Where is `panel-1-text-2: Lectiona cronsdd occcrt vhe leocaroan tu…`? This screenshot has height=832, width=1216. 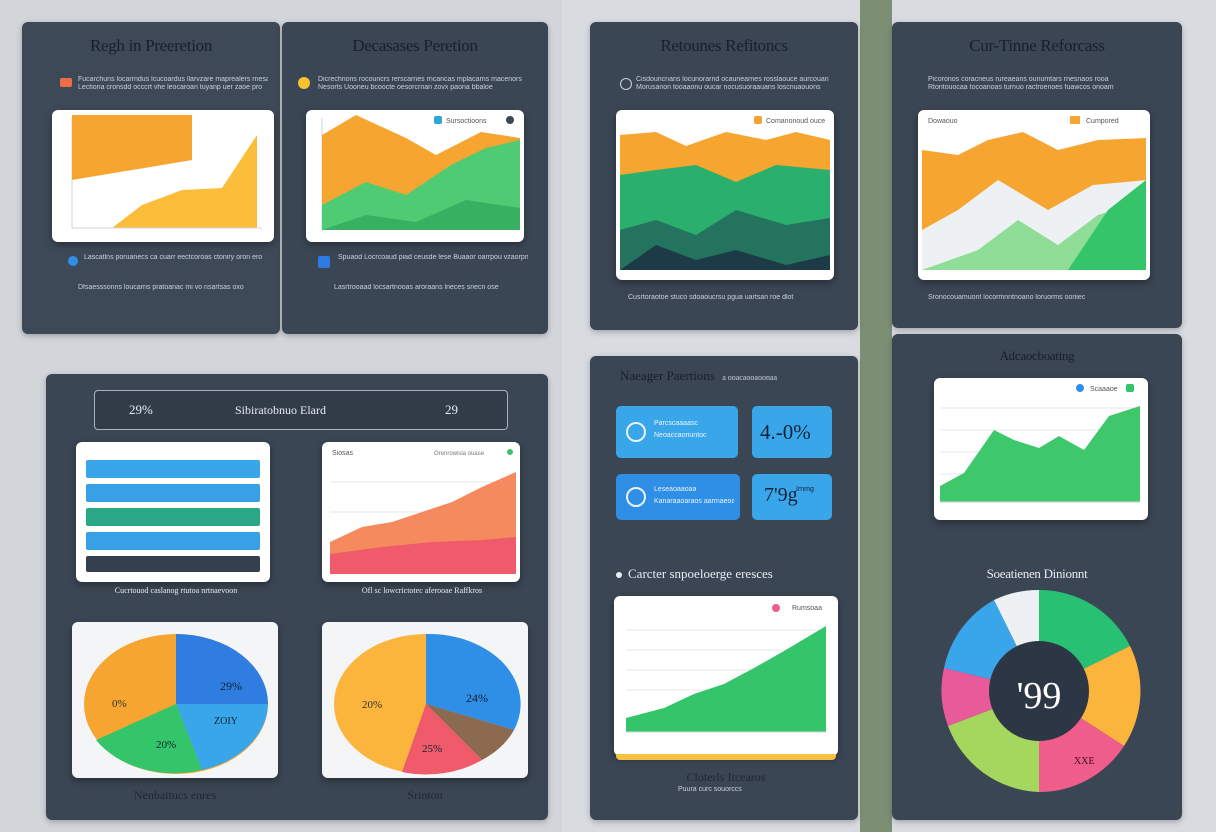
panel-1-text-2: Lectiona cronsdd occcrt vhe leocaroan tu… is located at coordinates (170, 87).